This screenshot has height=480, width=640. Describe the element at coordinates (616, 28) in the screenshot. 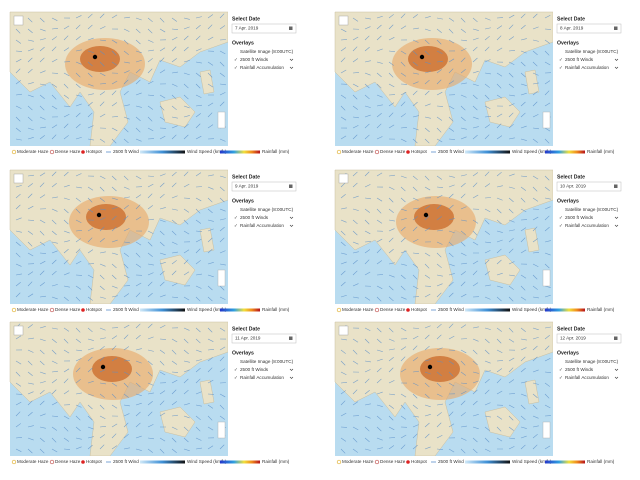

I see `calendar-icon` at that location.